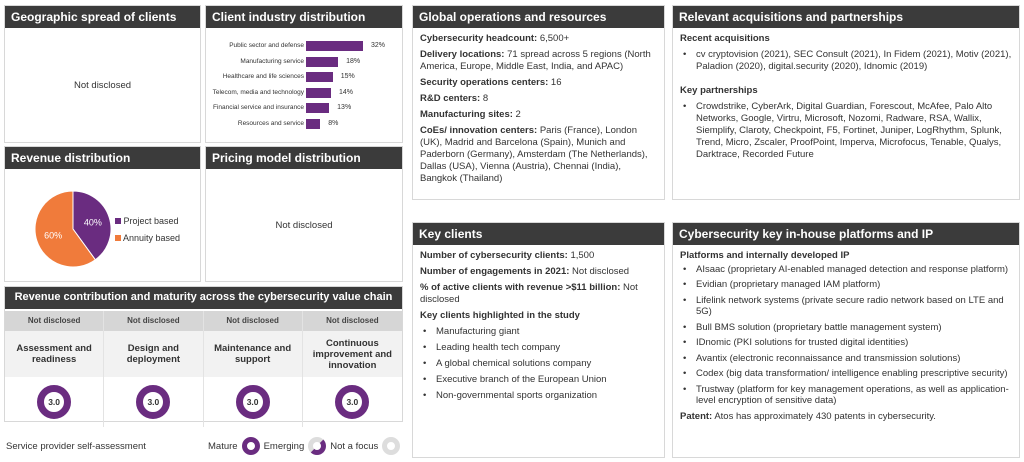  I want to click on bar-value-label: 32%, so click(378, 45).